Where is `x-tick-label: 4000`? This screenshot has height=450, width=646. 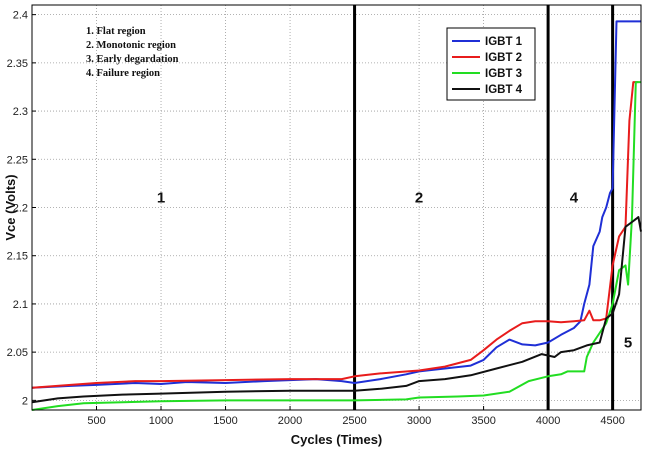 x-tick-label: 4000 is located at coordinates (548, 421).